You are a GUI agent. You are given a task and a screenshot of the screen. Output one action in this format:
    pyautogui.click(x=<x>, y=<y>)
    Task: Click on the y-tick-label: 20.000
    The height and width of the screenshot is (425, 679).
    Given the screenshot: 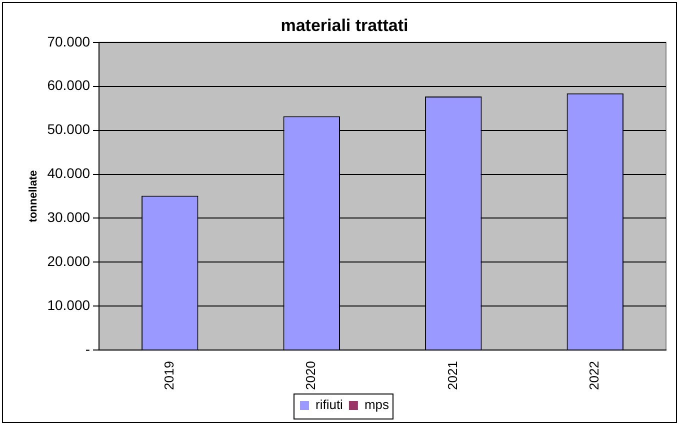 What is the action you would take?
    pyautogui.click(x=68, y=261)
    